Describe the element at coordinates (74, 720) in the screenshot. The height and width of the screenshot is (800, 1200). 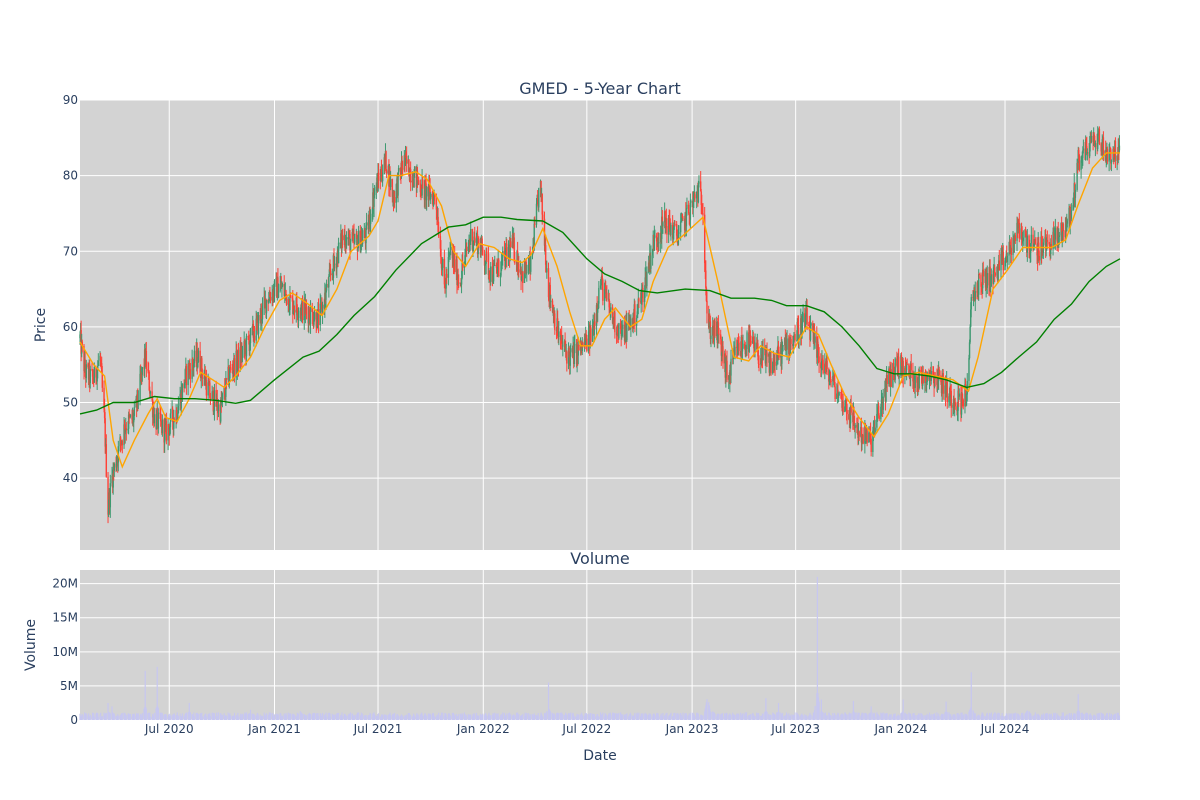
I see `volume-y-tick-label: 0` at that location.